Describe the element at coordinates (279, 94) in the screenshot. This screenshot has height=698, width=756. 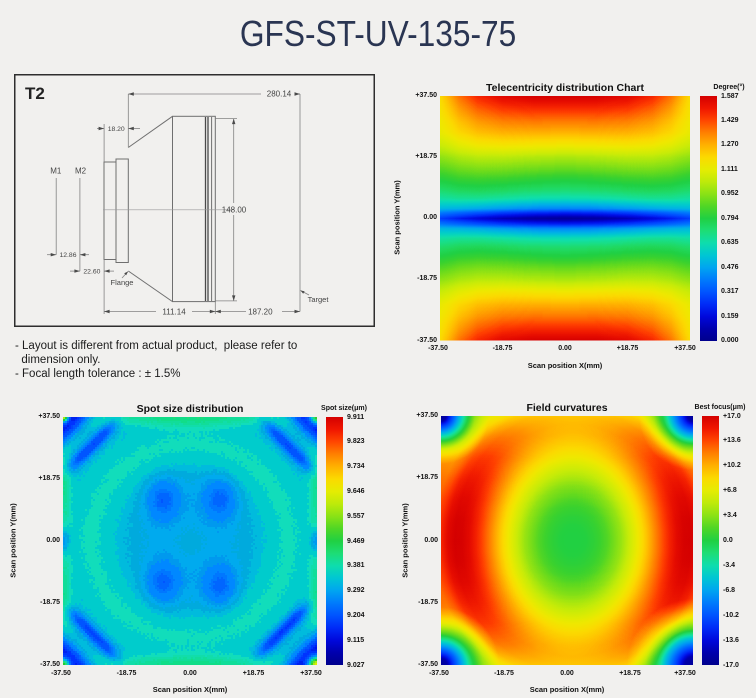
I see `svg-text: 280.14` at that location.